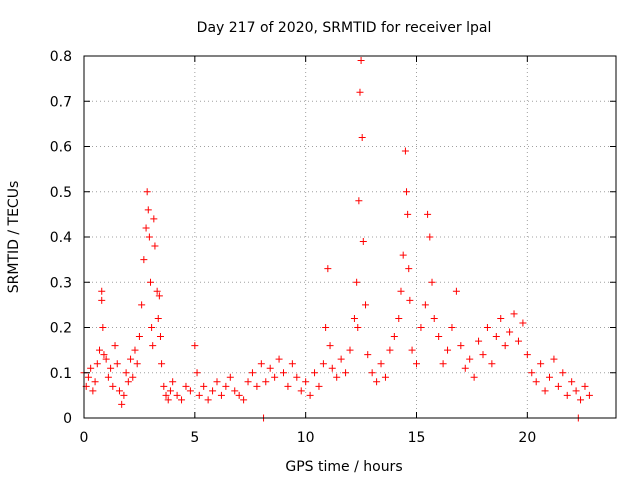 Image resolution: width=640 pixels, height=480 pixels. Describe the element at coordinates (61, 238) in the screenshot. I see `y-tick-label: 0.4` at that location.